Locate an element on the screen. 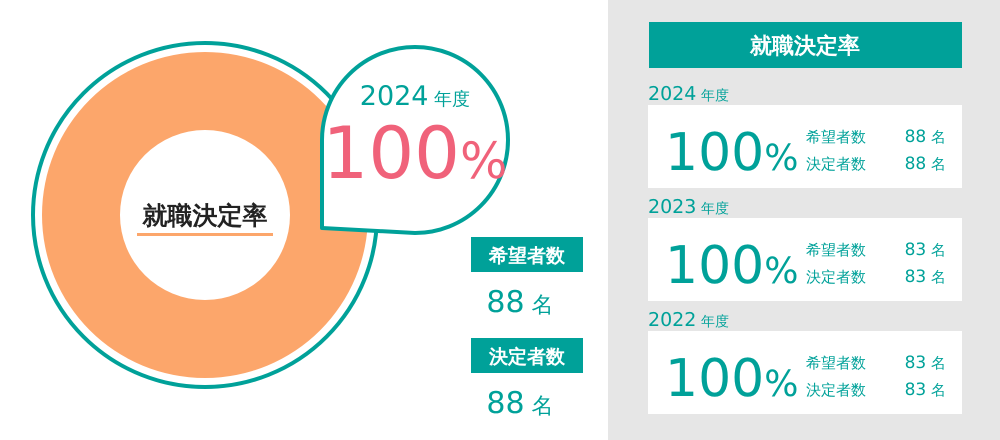  text: 2023 年度 is located at coordinates (688, 207).